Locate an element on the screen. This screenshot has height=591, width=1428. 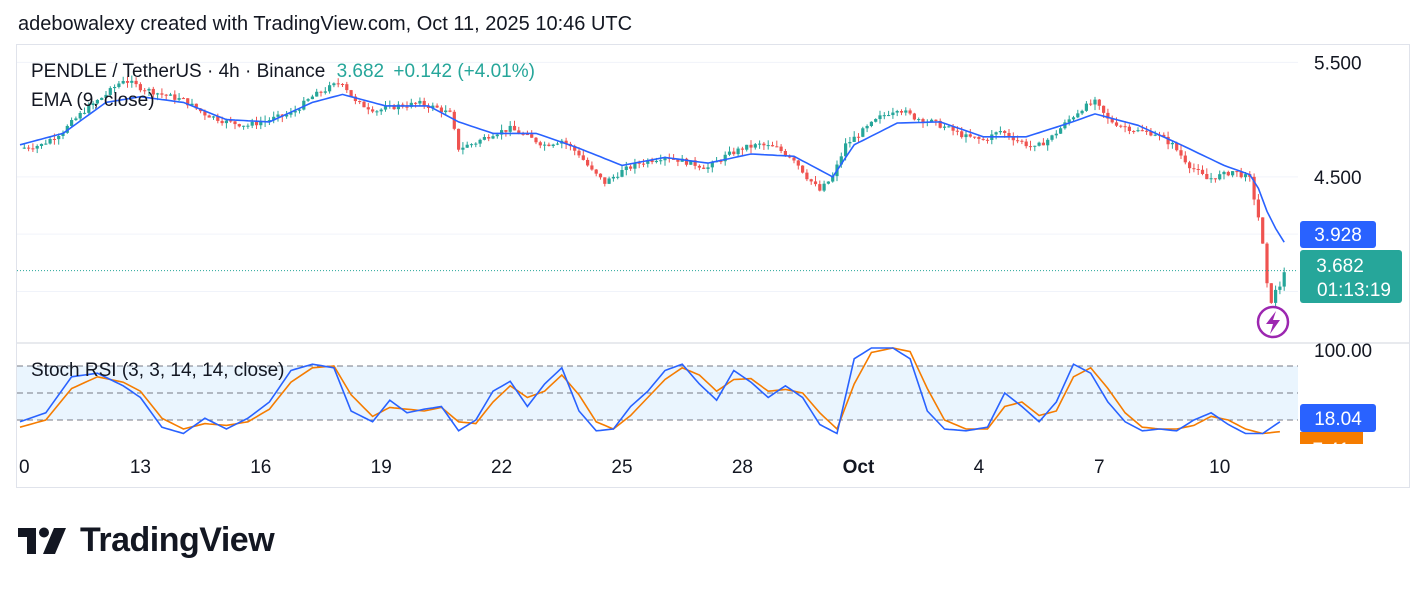
time-tick-label: 28 is located at coordinates (742, 467).